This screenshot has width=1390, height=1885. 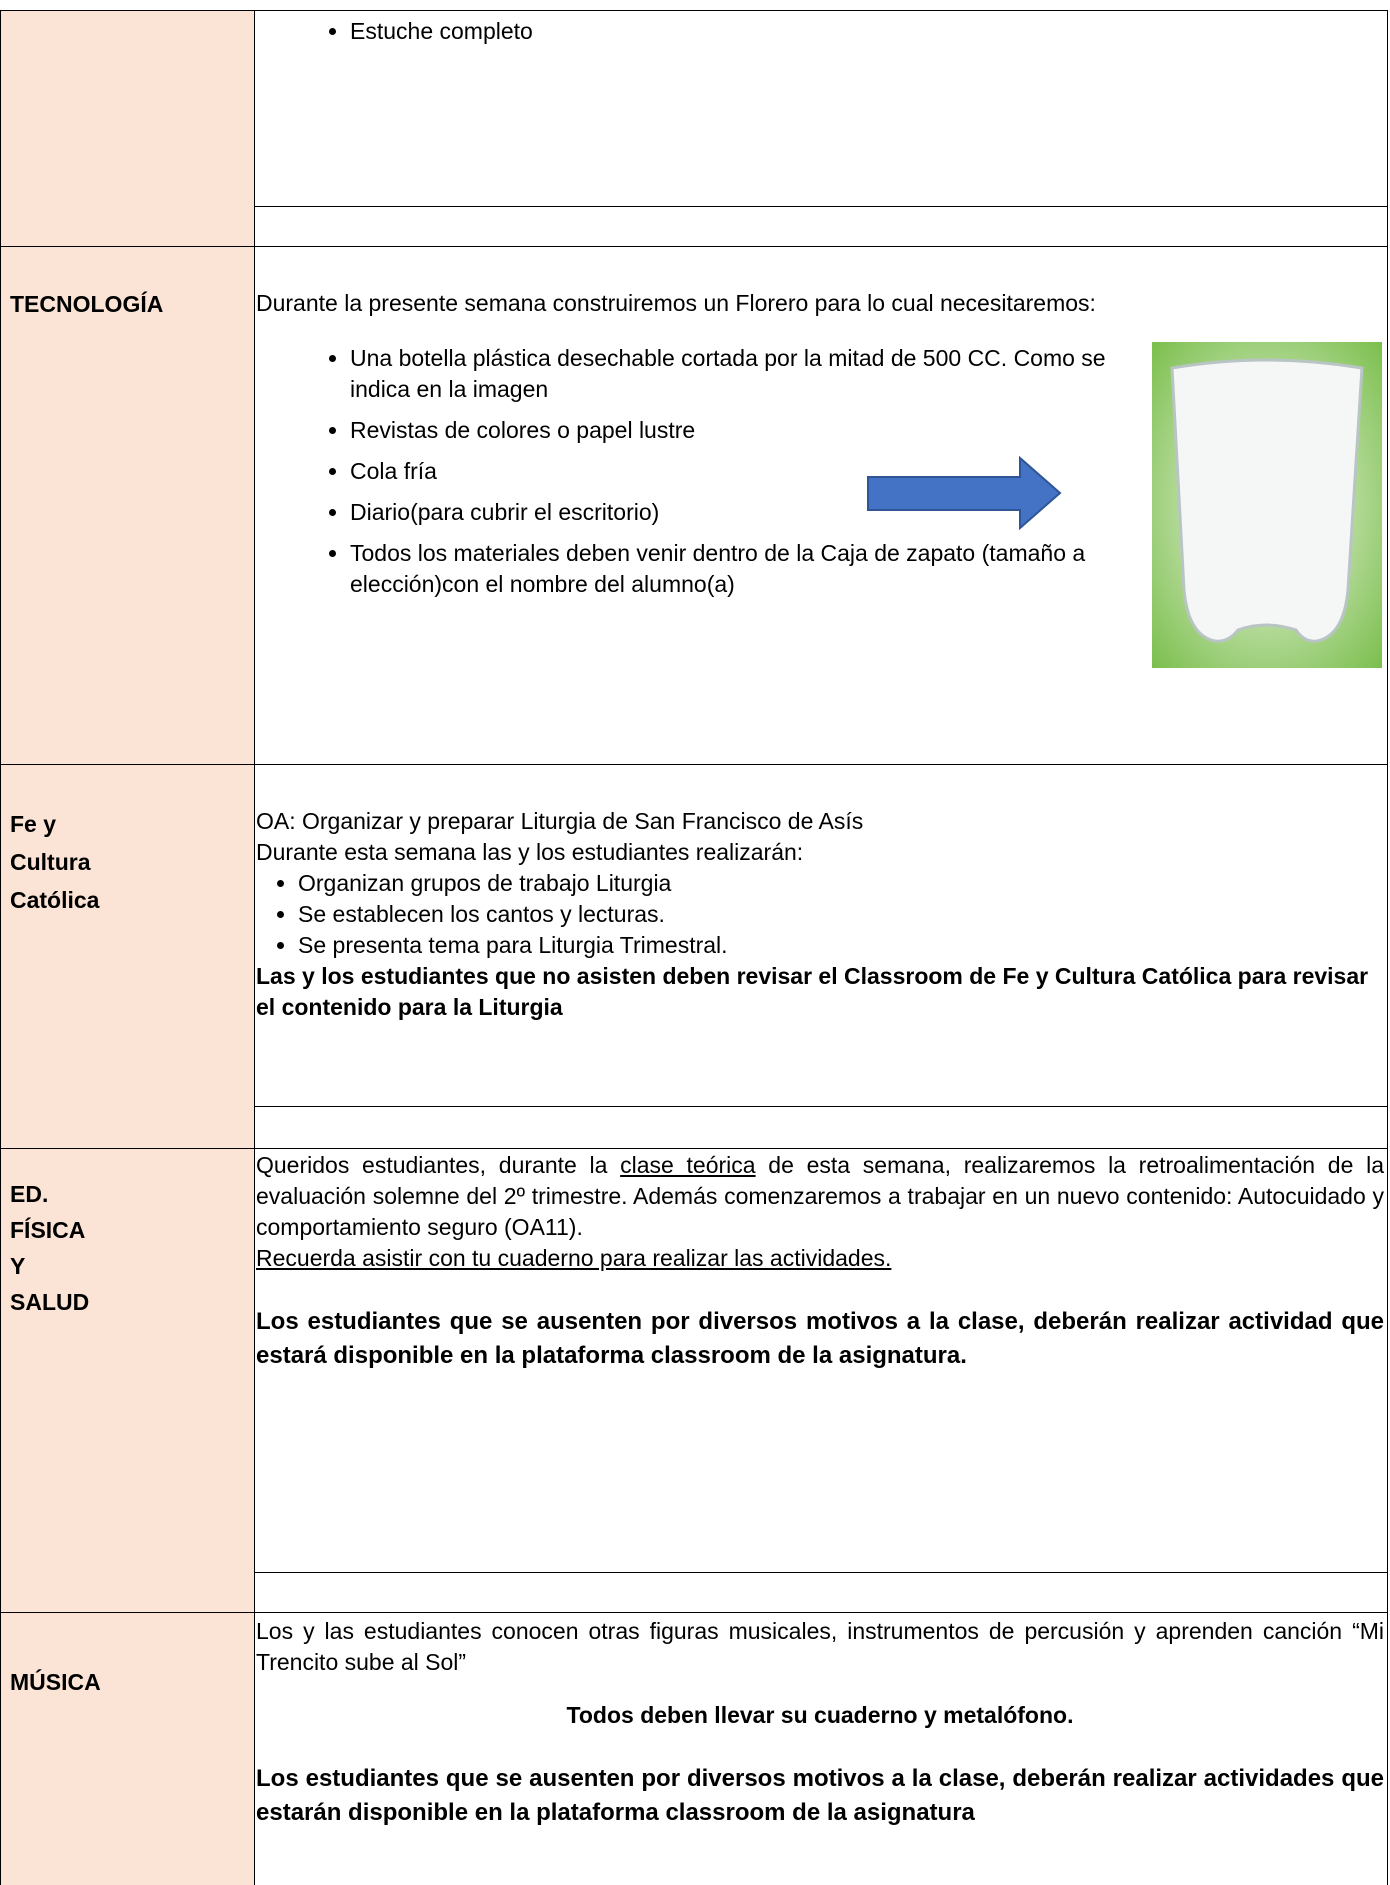 I want to click on subject: ED. FÍSICA Y SALUD, so click(x=49, y=1248).